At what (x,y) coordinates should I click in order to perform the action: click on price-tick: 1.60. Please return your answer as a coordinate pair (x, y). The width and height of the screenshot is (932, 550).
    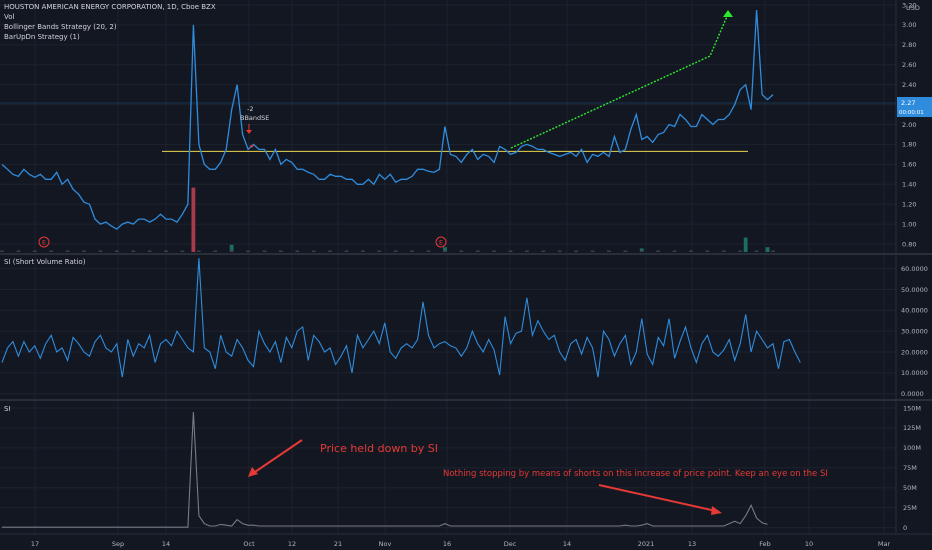
    Looking at the image, I should click on (909, 165).